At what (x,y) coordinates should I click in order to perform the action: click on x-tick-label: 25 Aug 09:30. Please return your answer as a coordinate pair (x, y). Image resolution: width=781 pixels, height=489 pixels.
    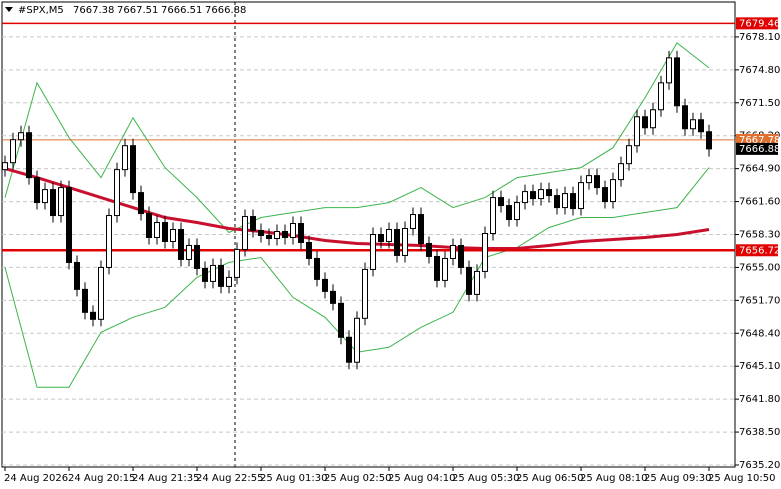
    Looking at the image, I should click on (677, 478).